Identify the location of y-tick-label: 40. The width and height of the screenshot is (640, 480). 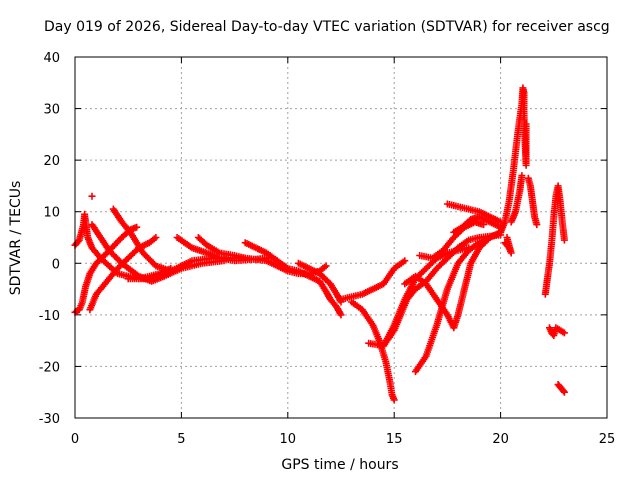
(51, 58).